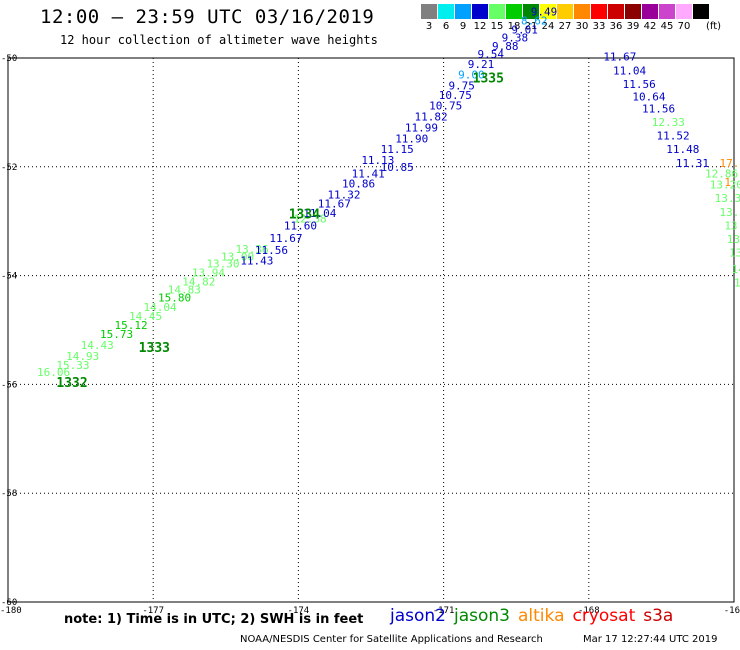  Describe the element at coordinates (727, 182) in the screenshot. I see `wave-height-label: 1` at that location.